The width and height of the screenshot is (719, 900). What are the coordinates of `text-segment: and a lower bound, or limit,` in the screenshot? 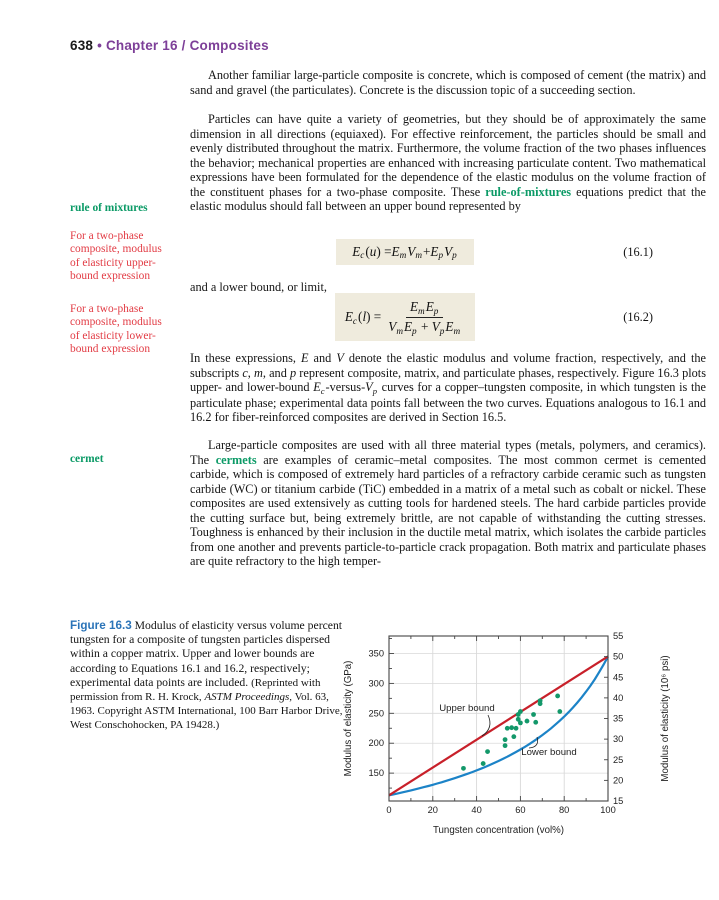 It's located at (258, 287).